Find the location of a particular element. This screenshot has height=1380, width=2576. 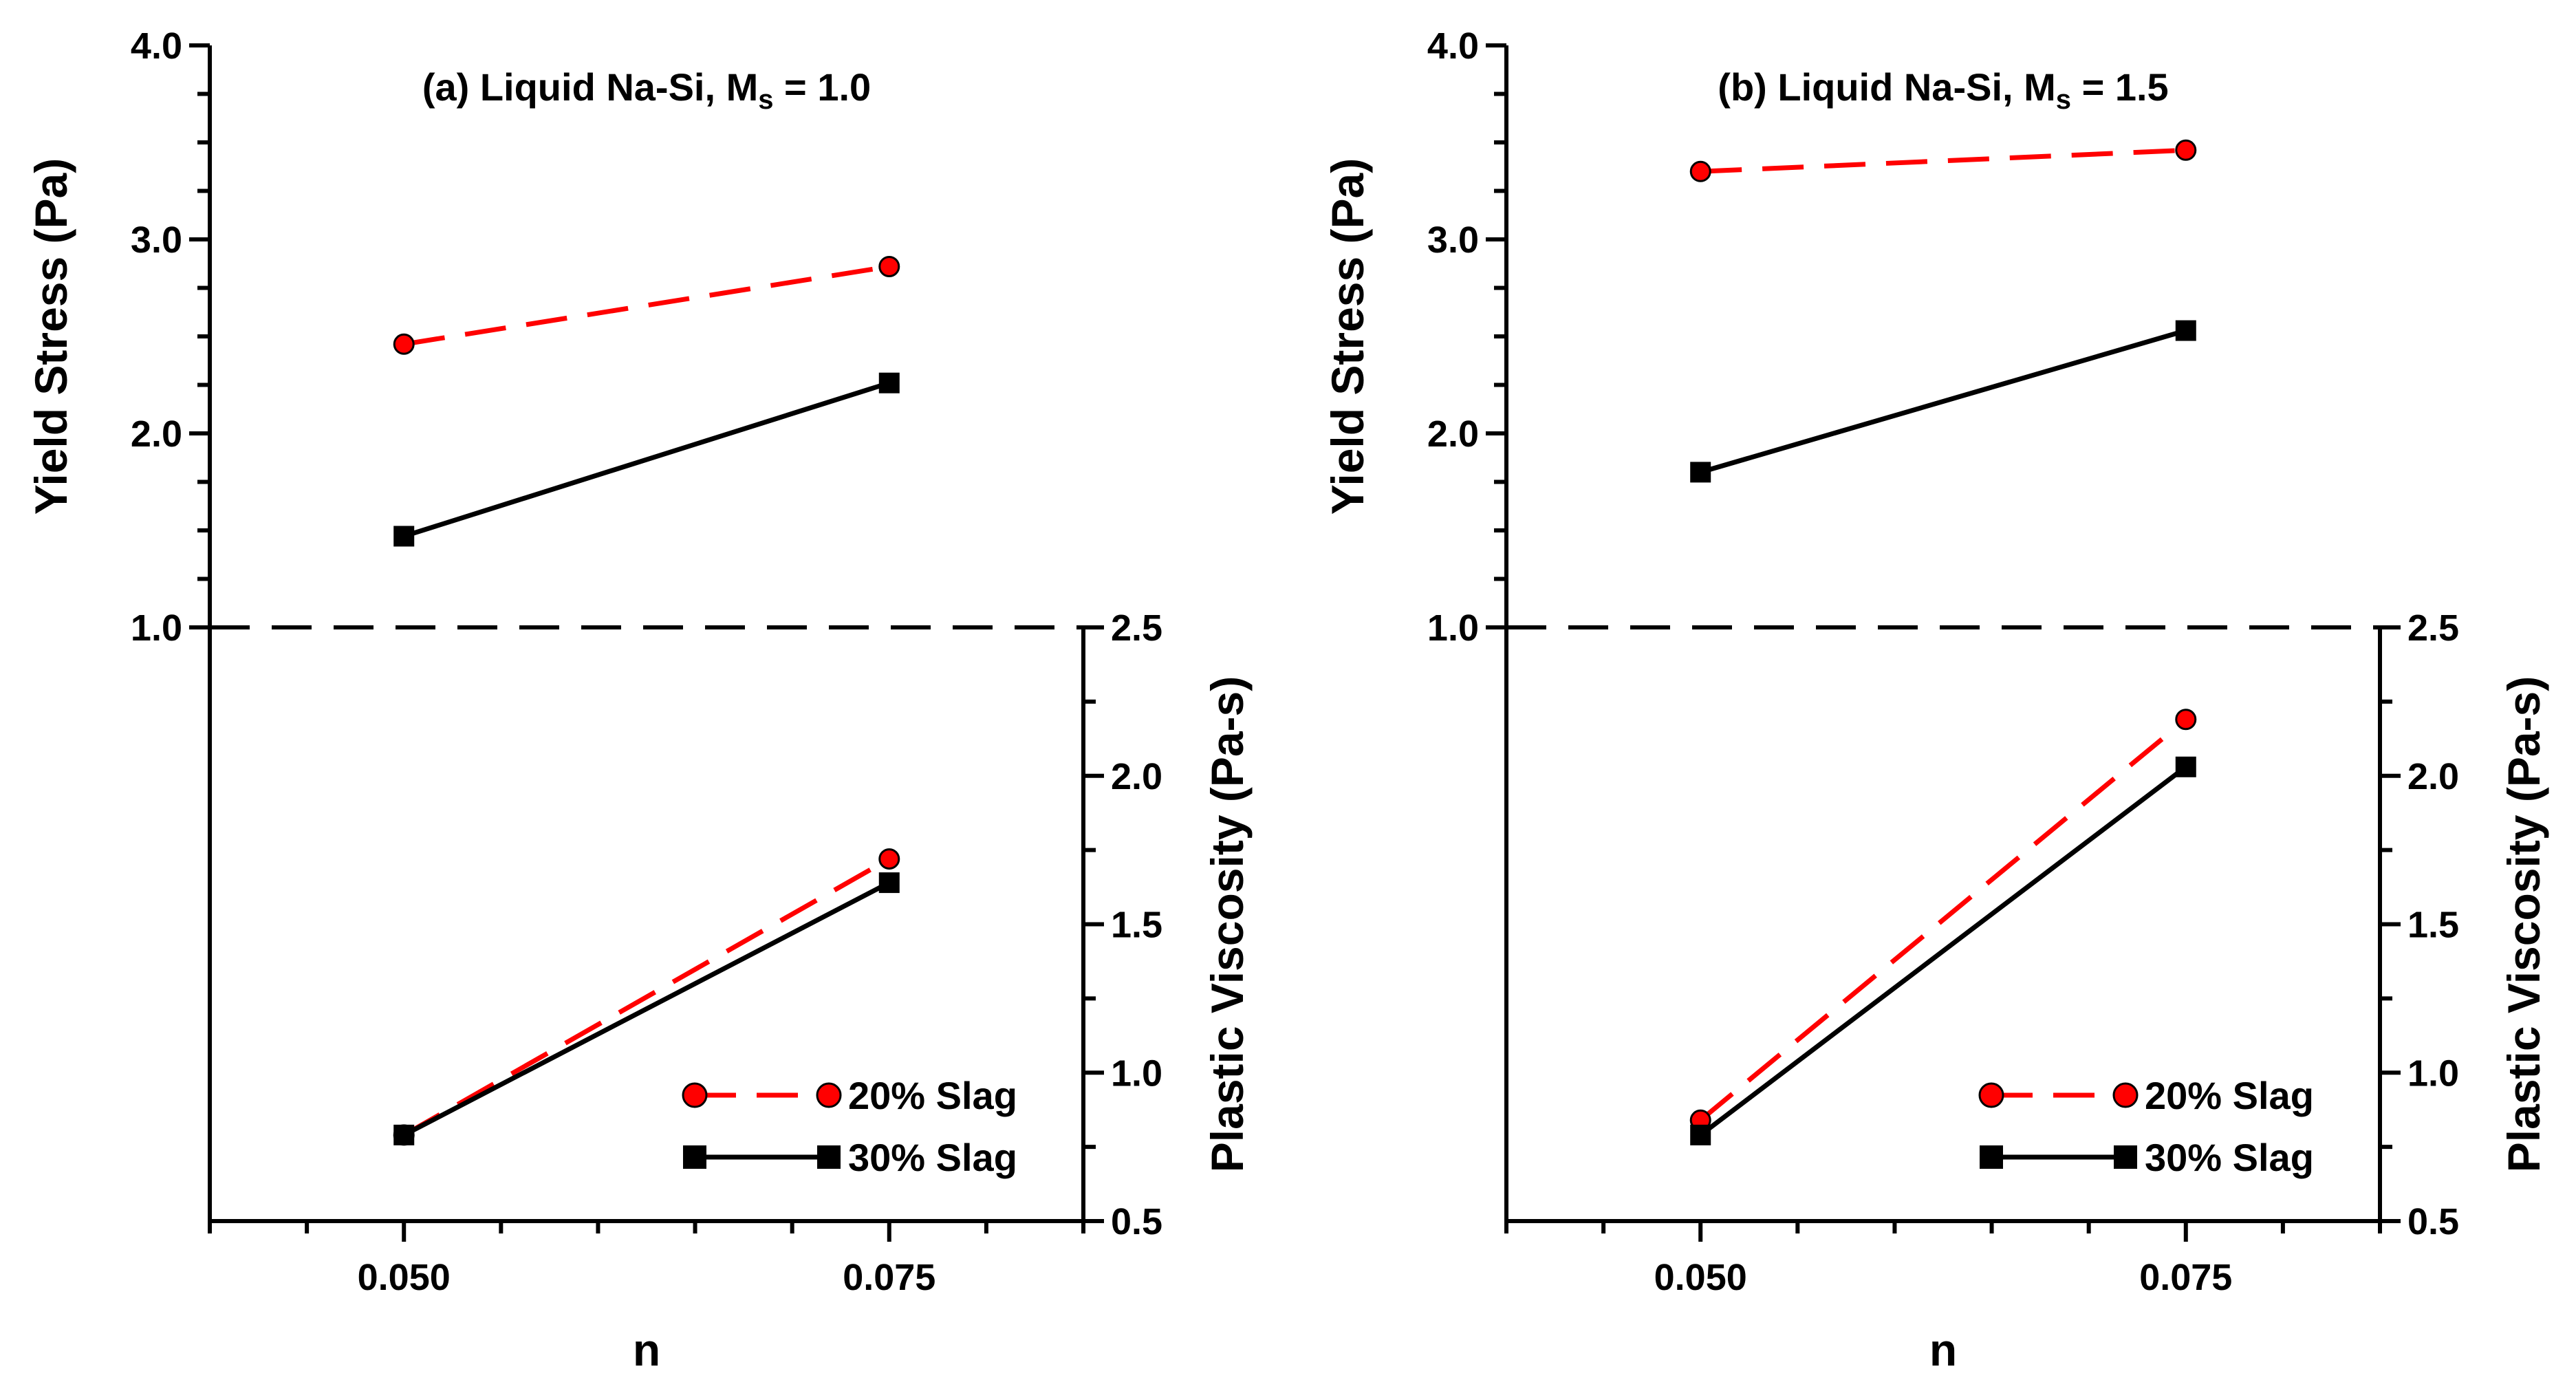

panel-title-main: (a) Liquid Na-Si, M is located at coordinates (590, 87).